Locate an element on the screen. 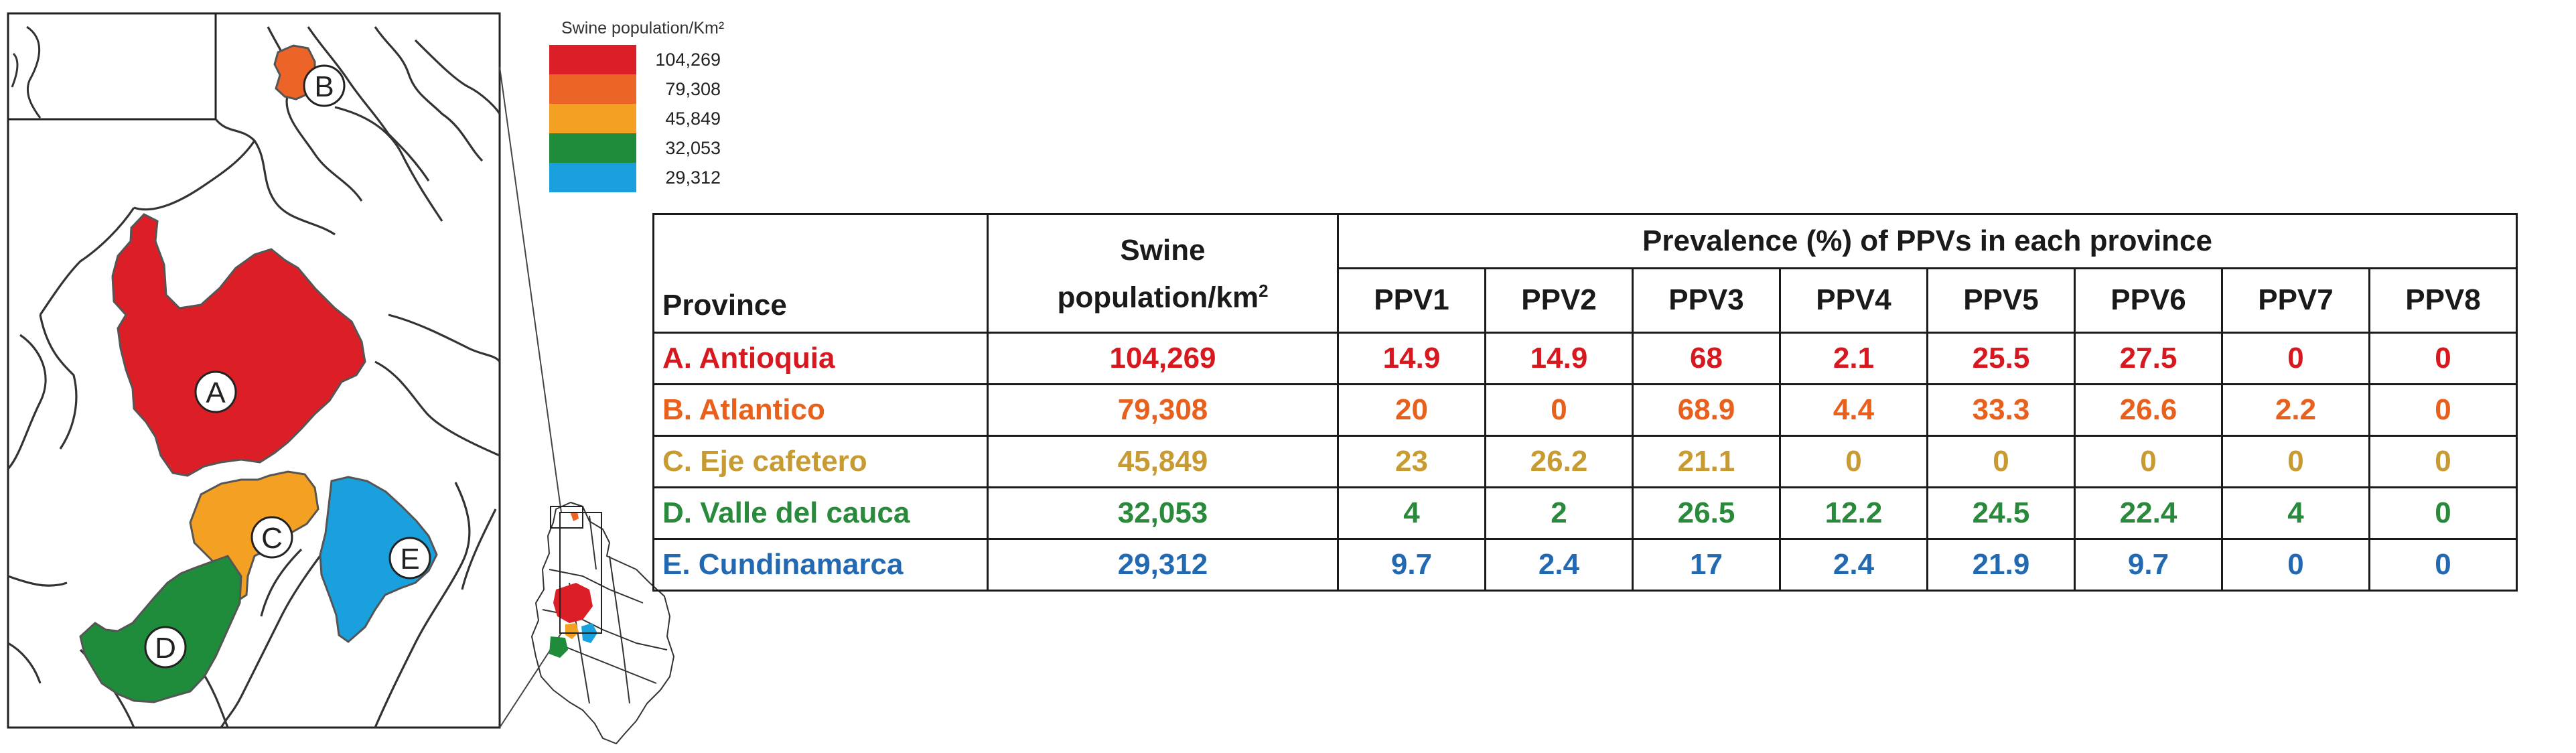 The height and width of the screenshot is (753, 2576). marker-label: A is located at coordinates (216, 392).